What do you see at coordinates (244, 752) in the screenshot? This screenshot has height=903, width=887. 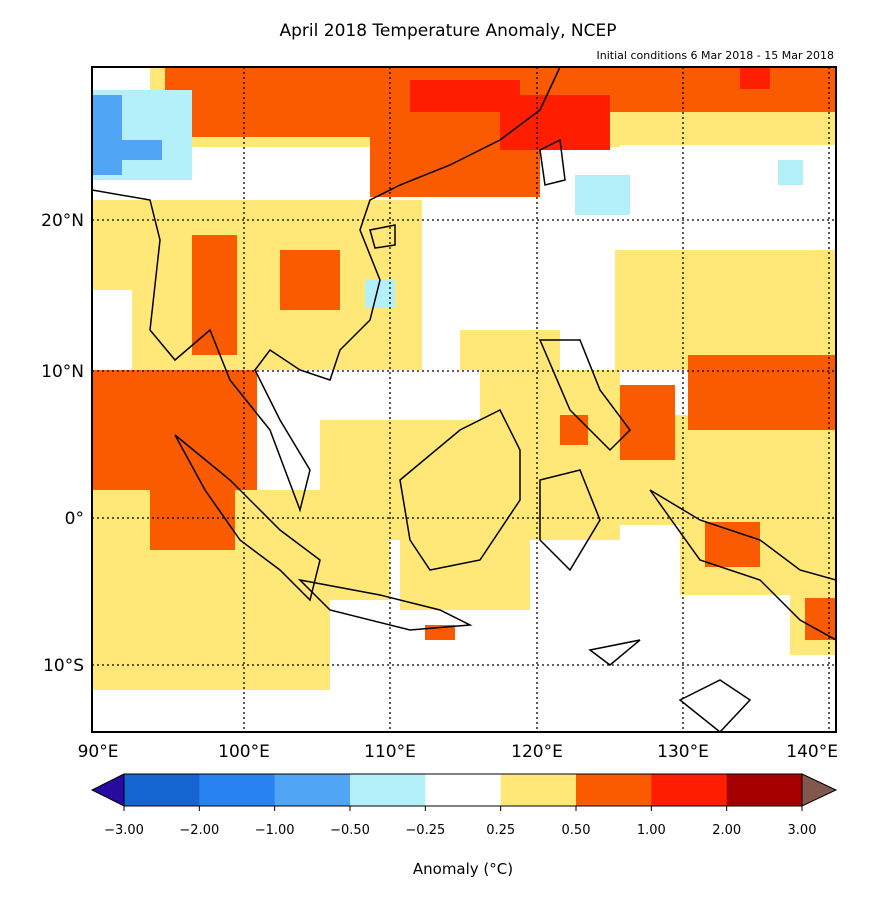 I see `lon-label: 100°E` at bounding box center [244, 752].